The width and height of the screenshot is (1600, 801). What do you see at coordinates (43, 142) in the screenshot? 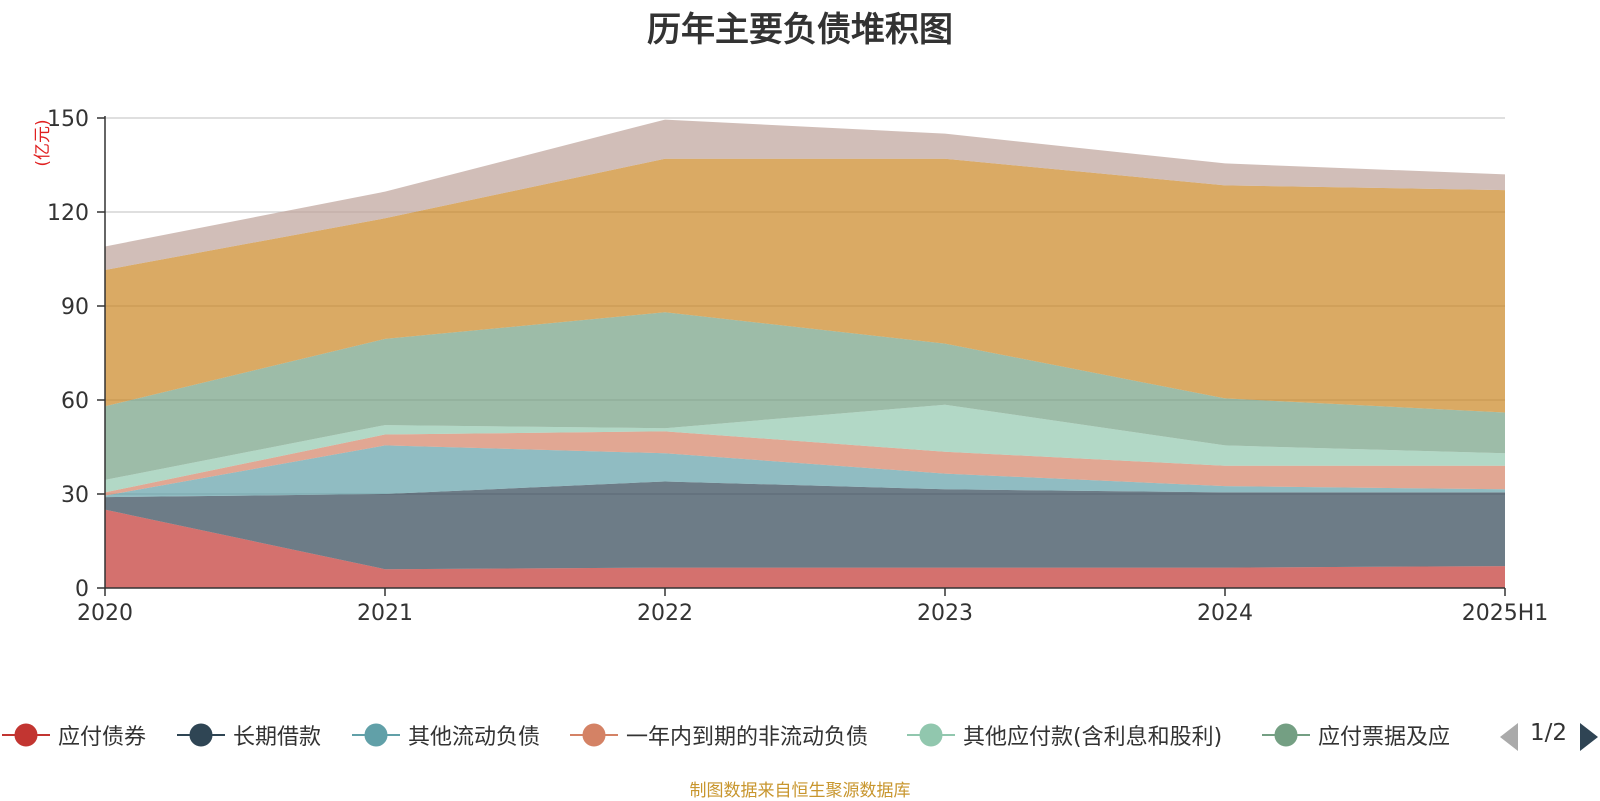
I see `y-unit-label: (亿元)` at bounding box center [43, 142].